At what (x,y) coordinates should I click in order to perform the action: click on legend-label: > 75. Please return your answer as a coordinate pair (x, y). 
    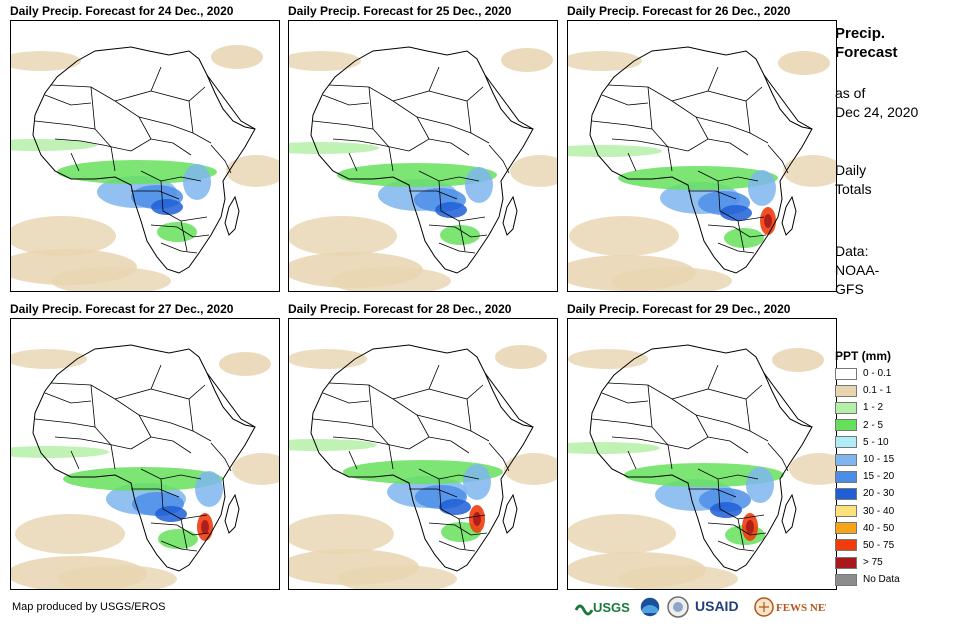
    Looking at the image, I should click on (873, 563).